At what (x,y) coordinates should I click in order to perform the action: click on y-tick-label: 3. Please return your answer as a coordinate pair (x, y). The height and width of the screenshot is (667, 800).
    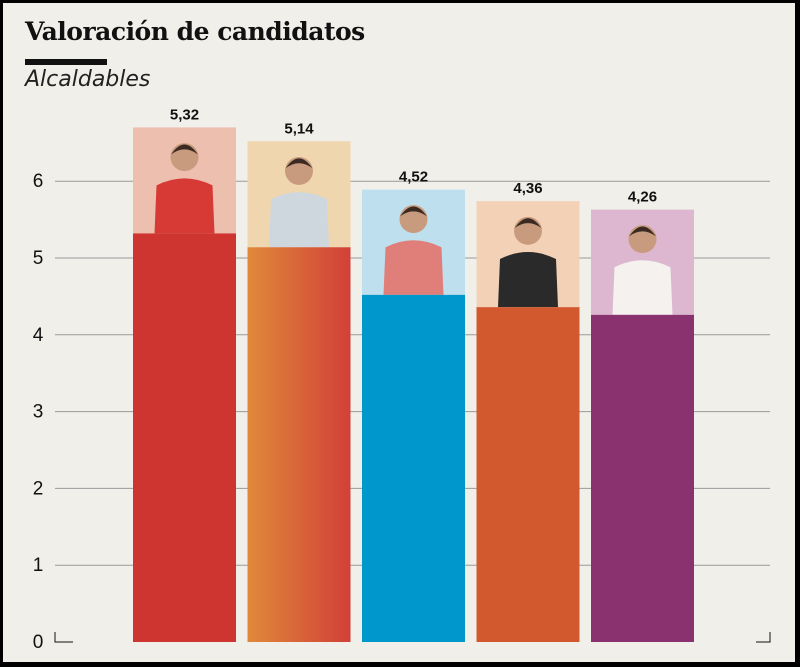
    Looking at the image, I should click on (38, 412).